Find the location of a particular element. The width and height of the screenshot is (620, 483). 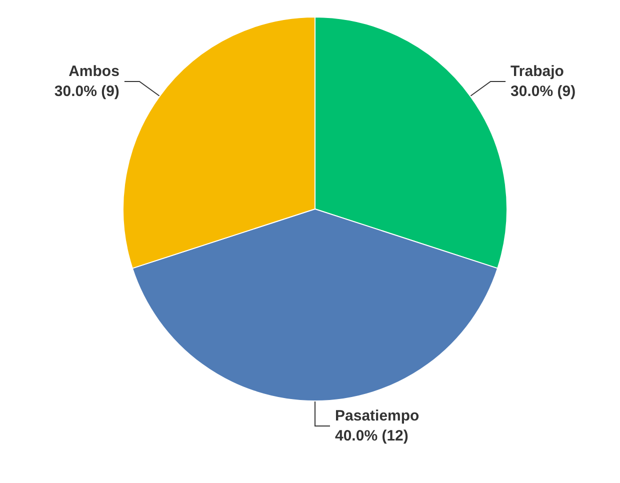

data-label: 40.0% (12) is located at coordinates (371, 436).